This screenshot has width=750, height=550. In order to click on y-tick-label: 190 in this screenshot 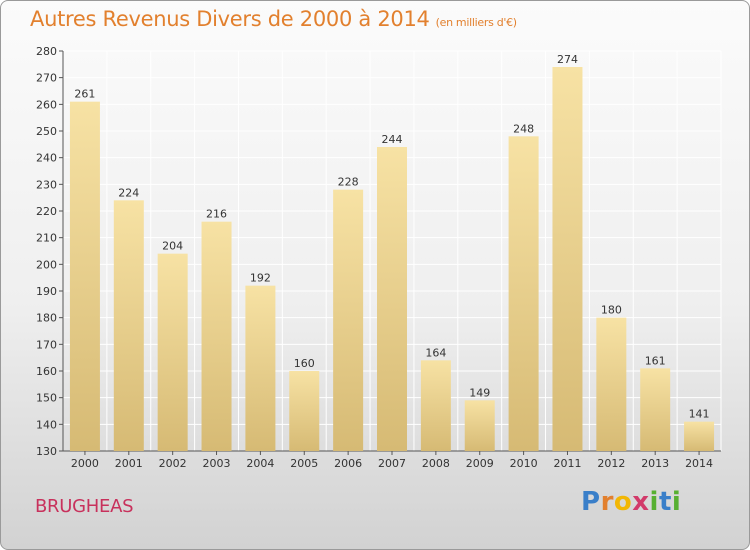, I will do `click(46, 291)`.